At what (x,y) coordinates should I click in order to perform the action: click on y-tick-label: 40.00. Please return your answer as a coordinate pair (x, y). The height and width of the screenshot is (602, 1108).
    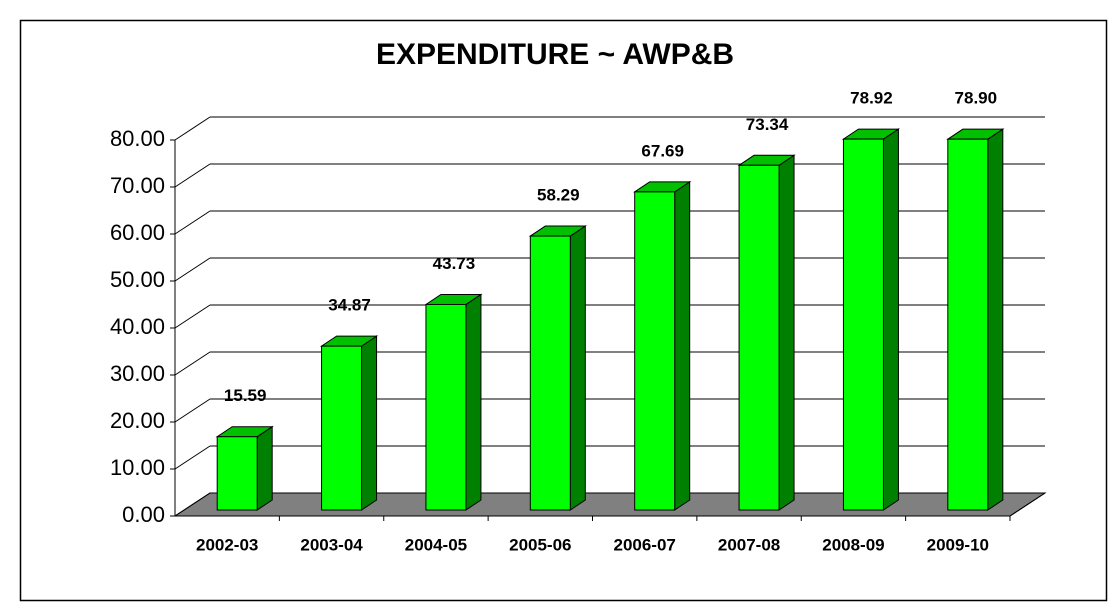
    Looking at the image, I should click on (137, 326).